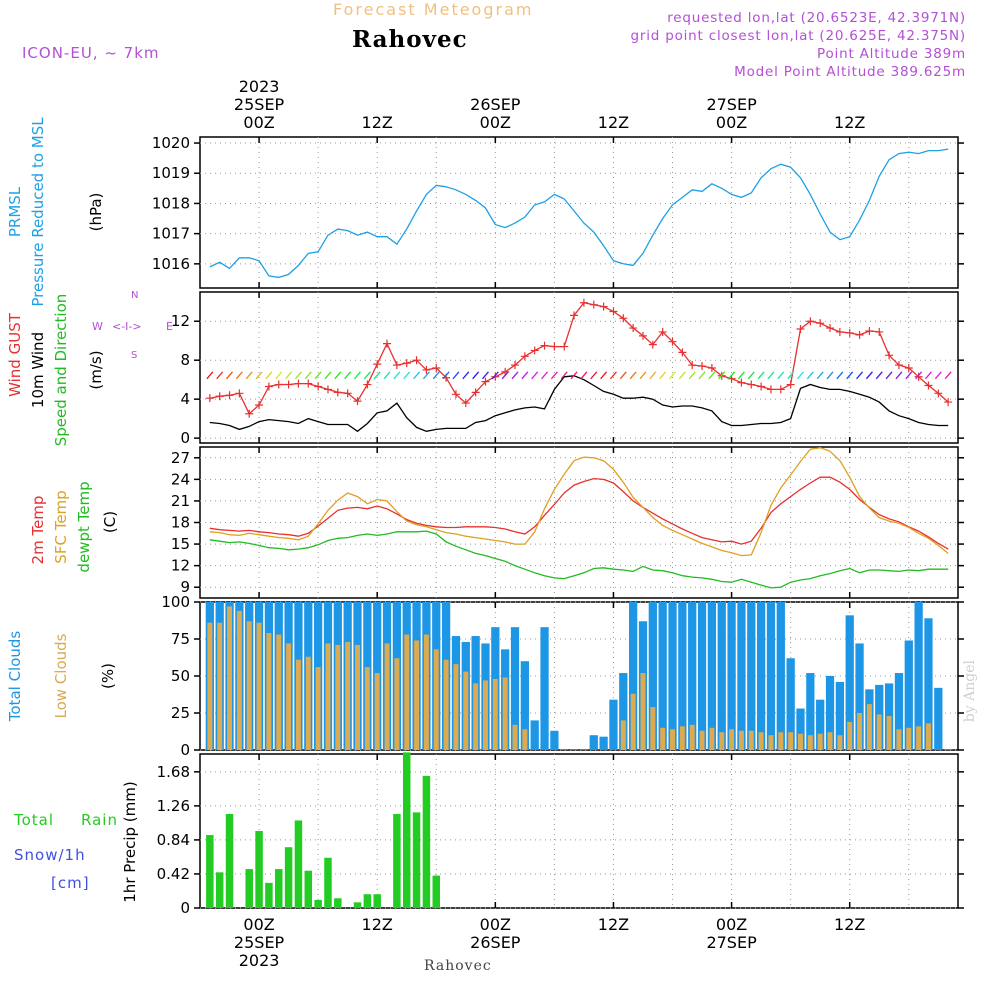  Describe the element at coordinates (180, 523) in the screenshot. I see `ytick-label: 18` at that location.